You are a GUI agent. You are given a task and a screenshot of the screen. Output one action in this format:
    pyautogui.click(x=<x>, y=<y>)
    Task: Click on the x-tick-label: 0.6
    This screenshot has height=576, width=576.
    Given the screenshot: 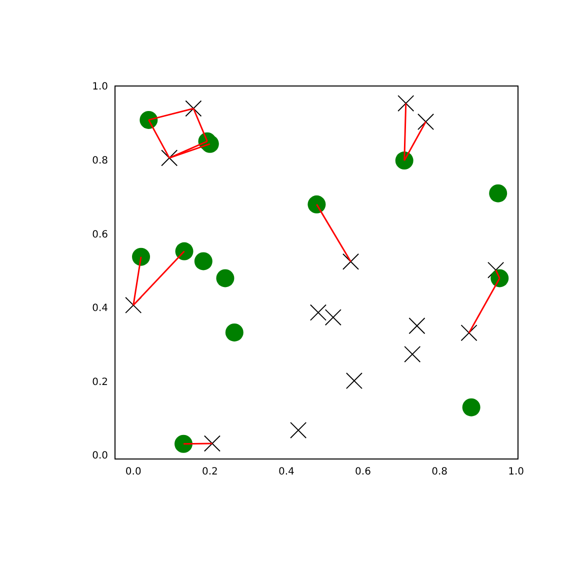 What is the action you would take?
    pyautogui.click(x=363, y=472)
    